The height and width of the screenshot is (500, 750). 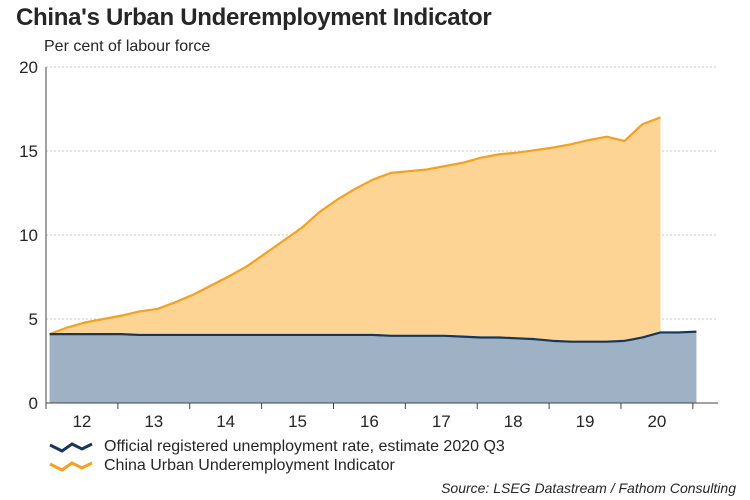 What do you see at coordinates (33, 319) in the screenshot?
I see `y-tick-label-5: 5` at bounding box center [33, 319].